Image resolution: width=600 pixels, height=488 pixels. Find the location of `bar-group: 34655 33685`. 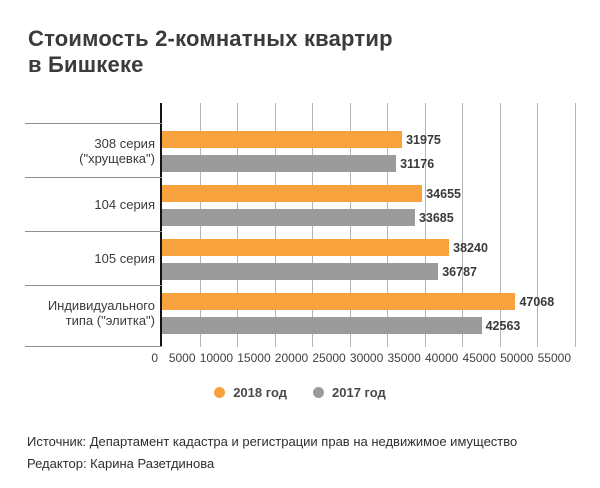

bar-group: 34655 33685 is located at coordinates (368, 204).